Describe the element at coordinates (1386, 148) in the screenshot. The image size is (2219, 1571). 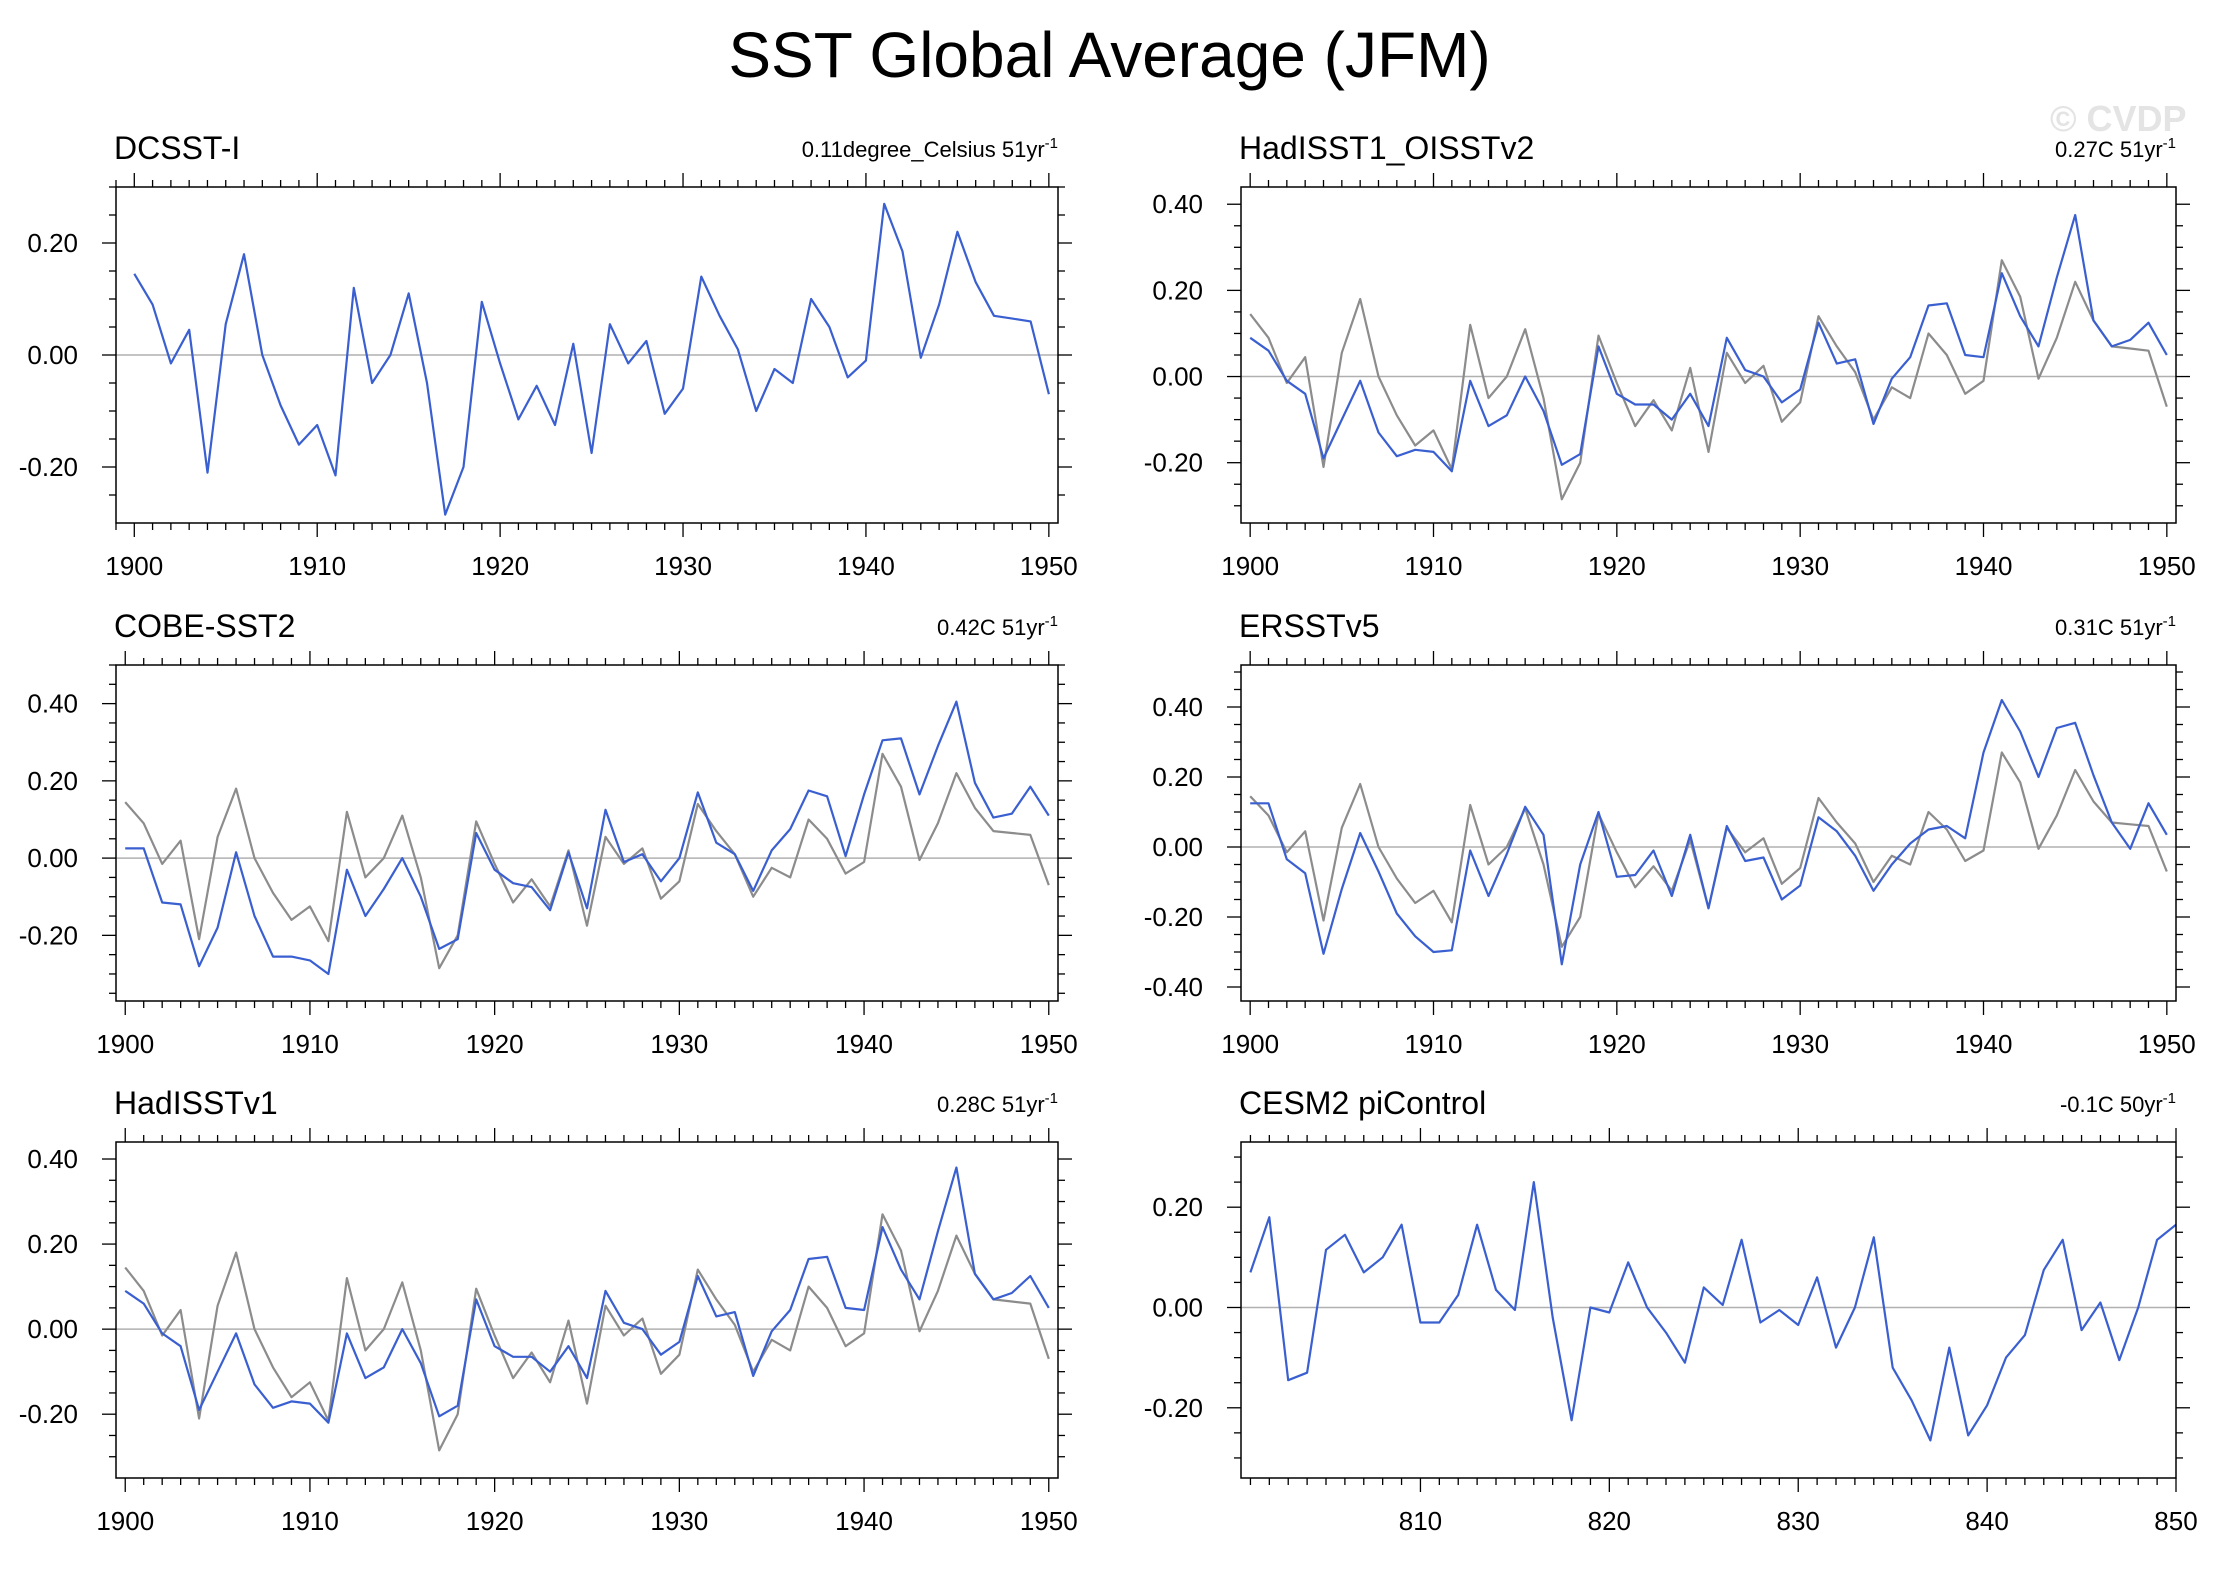
I see `panel-title: HadISST1_OISSTv2` at that location.